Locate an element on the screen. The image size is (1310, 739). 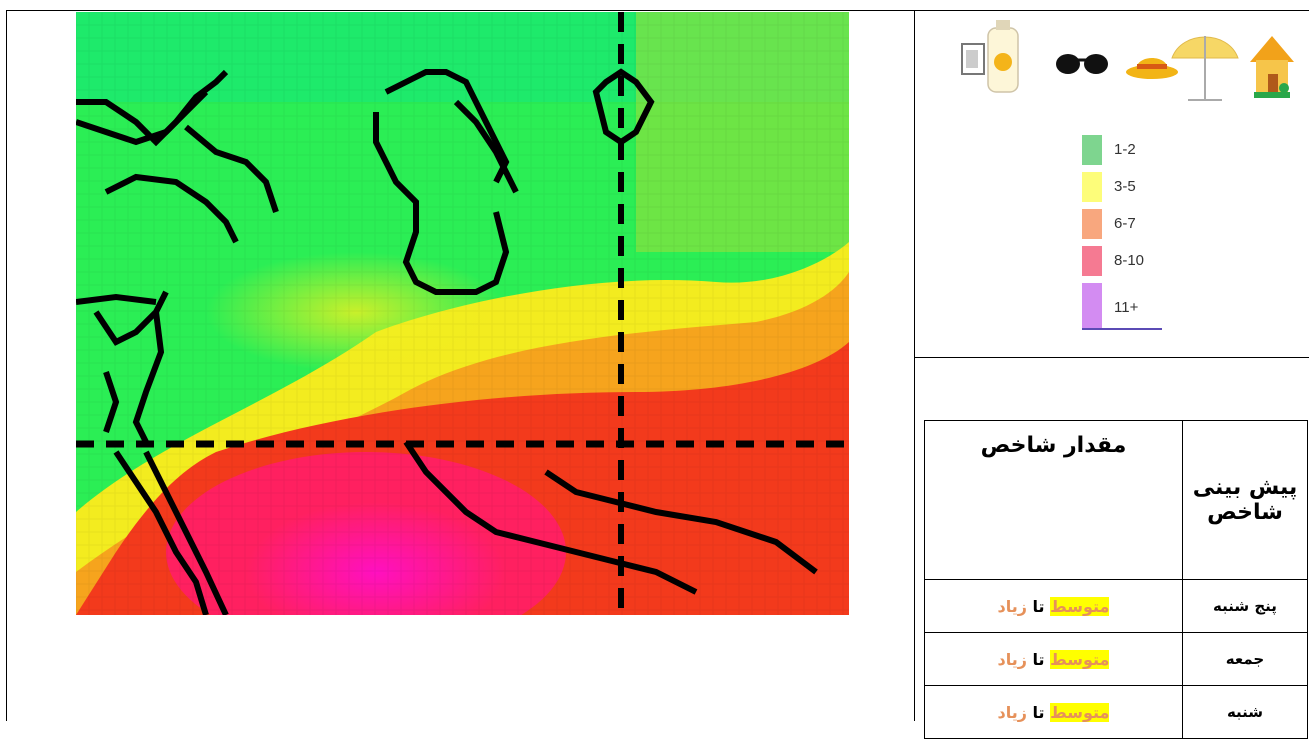
sunglasses-icon is located at coordinates (1082, 64).